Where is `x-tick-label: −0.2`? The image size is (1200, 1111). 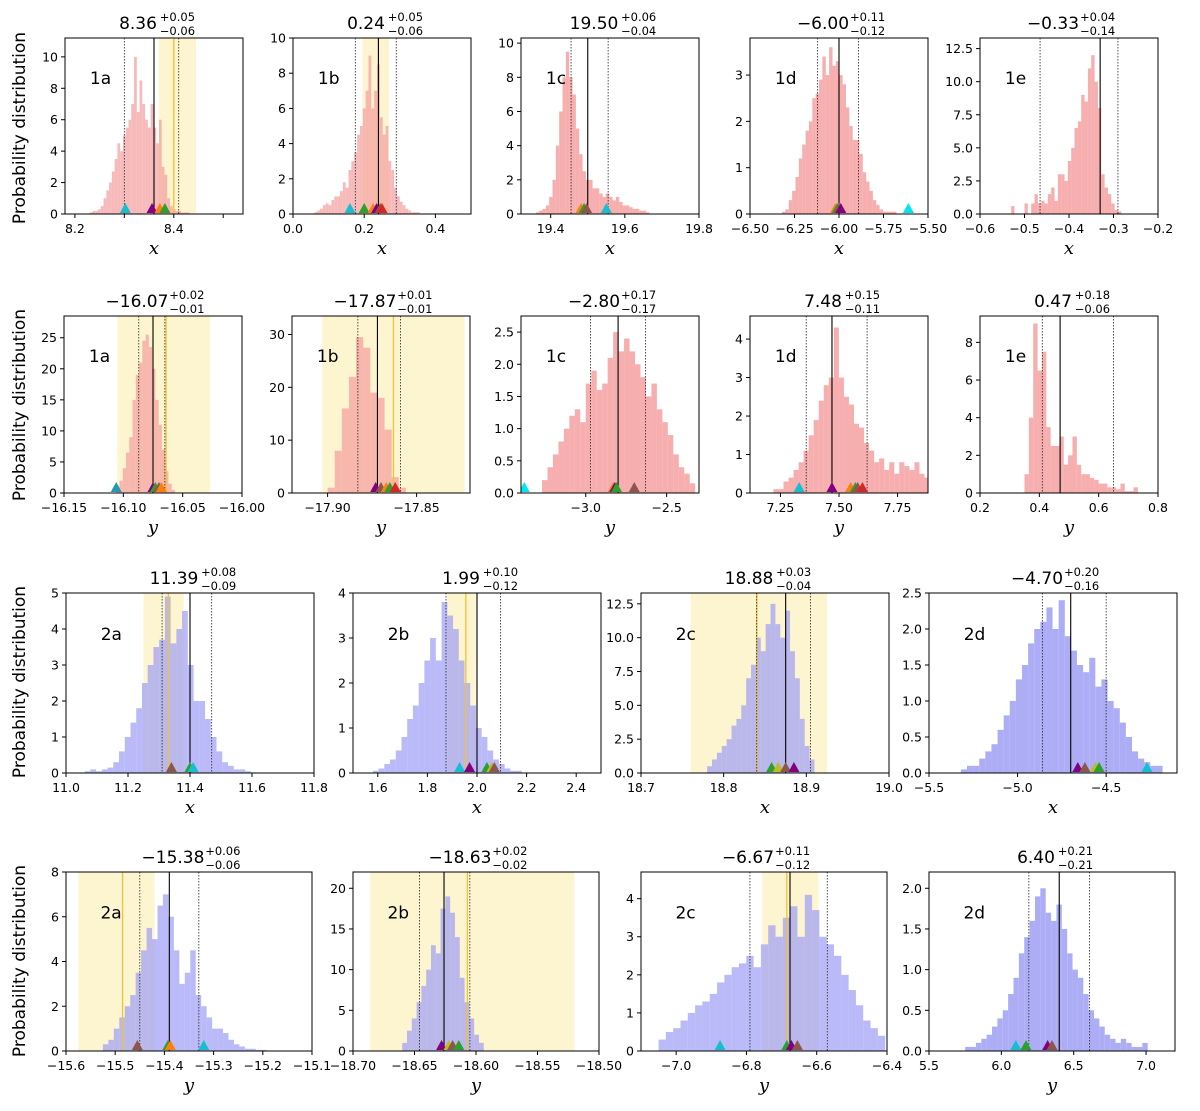 x-tick-label: −0.2 is located at coordinates (1158, 228).